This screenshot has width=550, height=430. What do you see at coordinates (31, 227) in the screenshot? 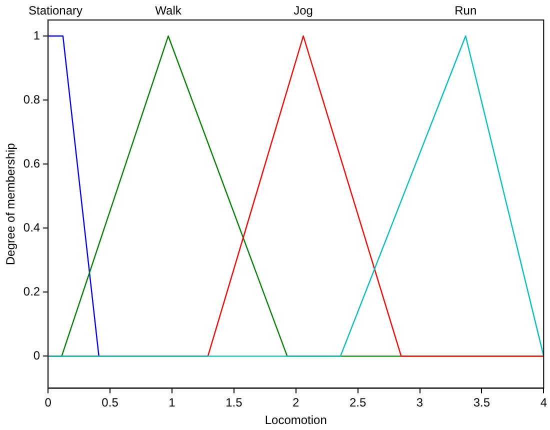
I see `y-tick-label: 0.4` at bounding box center [31, 227].